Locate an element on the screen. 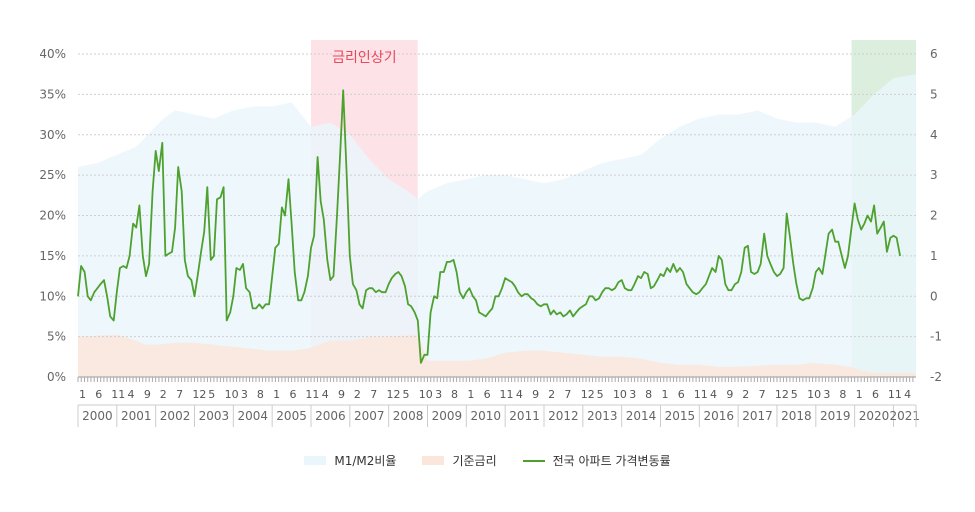  left-tick-label: 0% is located at coordinates (56, 377).